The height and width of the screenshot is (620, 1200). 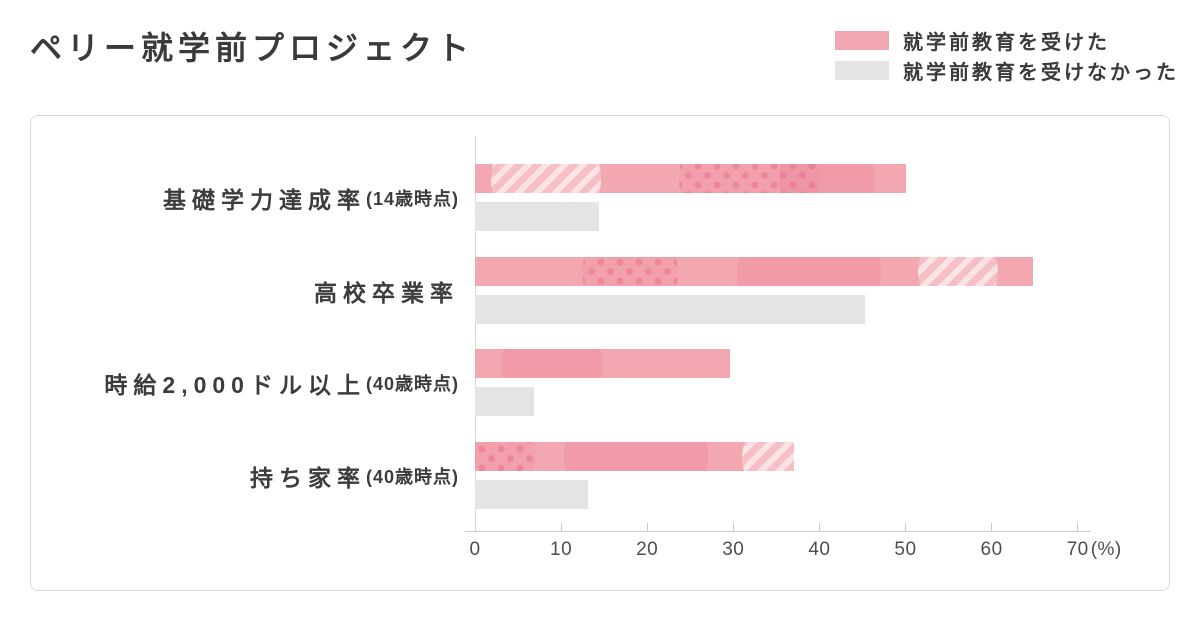 I want to click on legend-item: 就学前教育を受けなかった, so click(x=1007, y=71).